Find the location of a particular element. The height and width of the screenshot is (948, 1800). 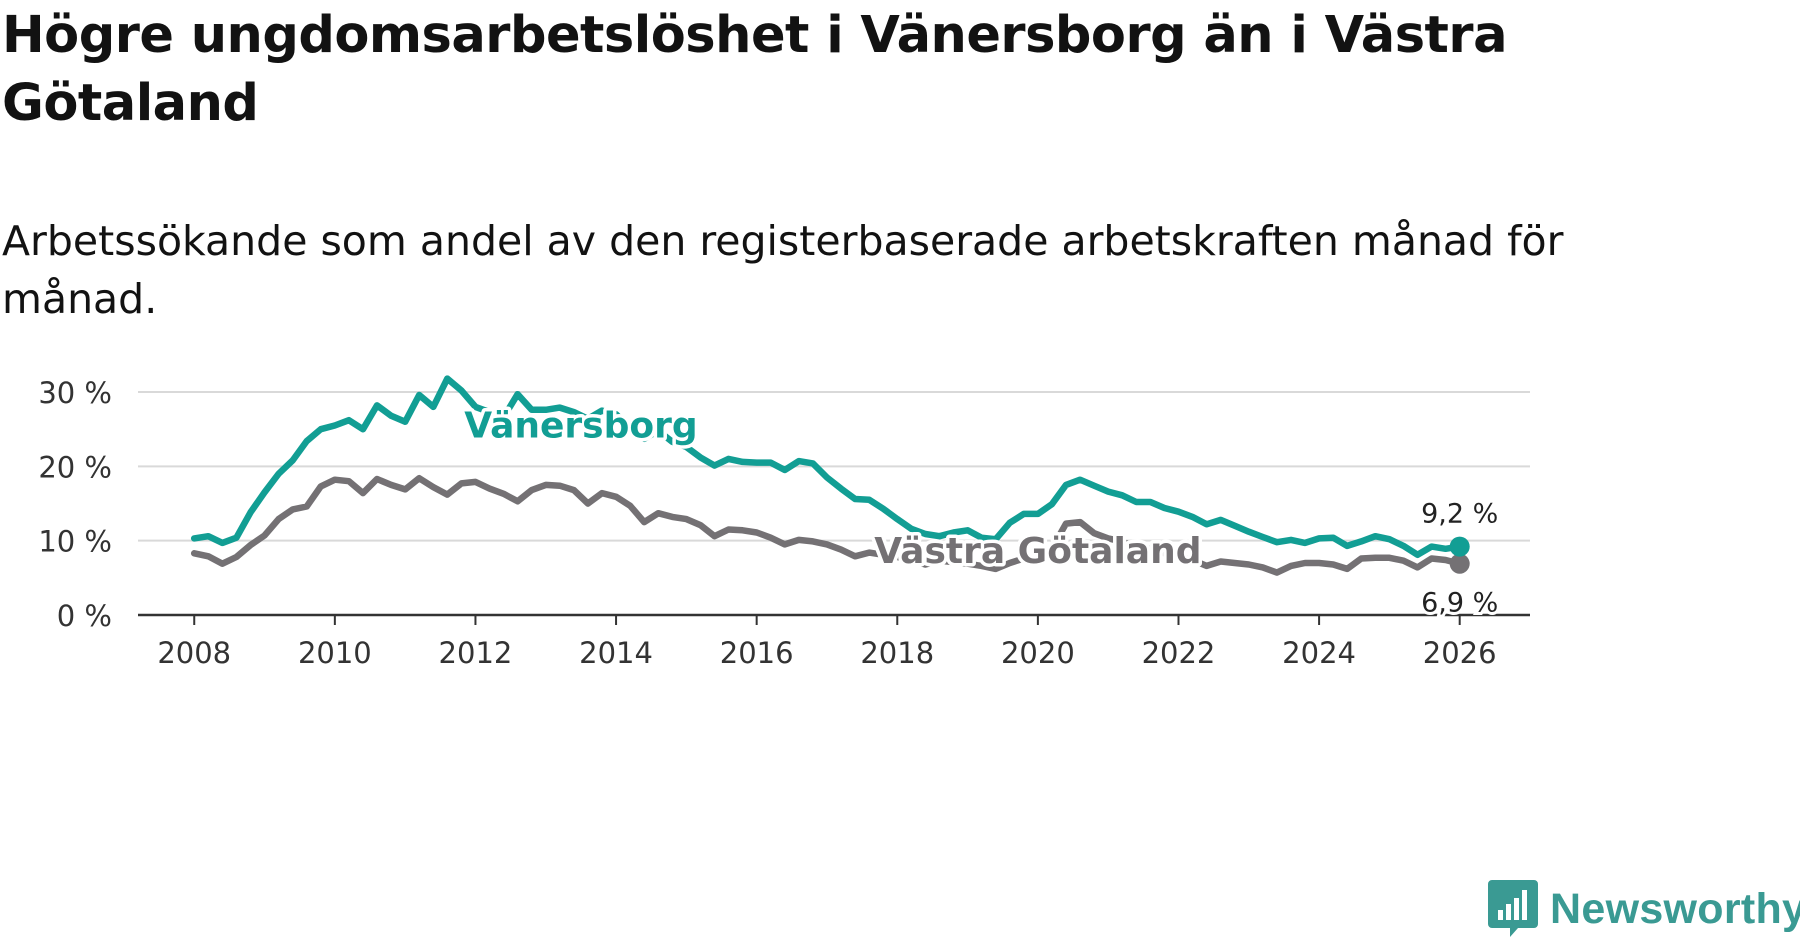

end-value-label-v-nersborg: 9,2 % is located at coordinates (1459, 514).